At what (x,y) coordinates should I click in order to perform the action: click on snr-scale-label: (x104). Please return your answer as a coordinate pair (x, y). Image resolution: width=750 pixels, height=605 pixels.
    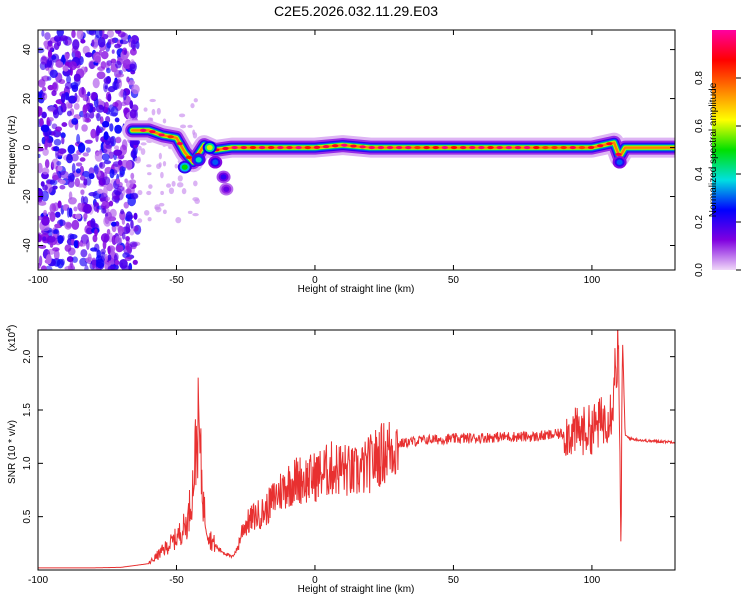
    Looking at the image, I should click on (12, 338).